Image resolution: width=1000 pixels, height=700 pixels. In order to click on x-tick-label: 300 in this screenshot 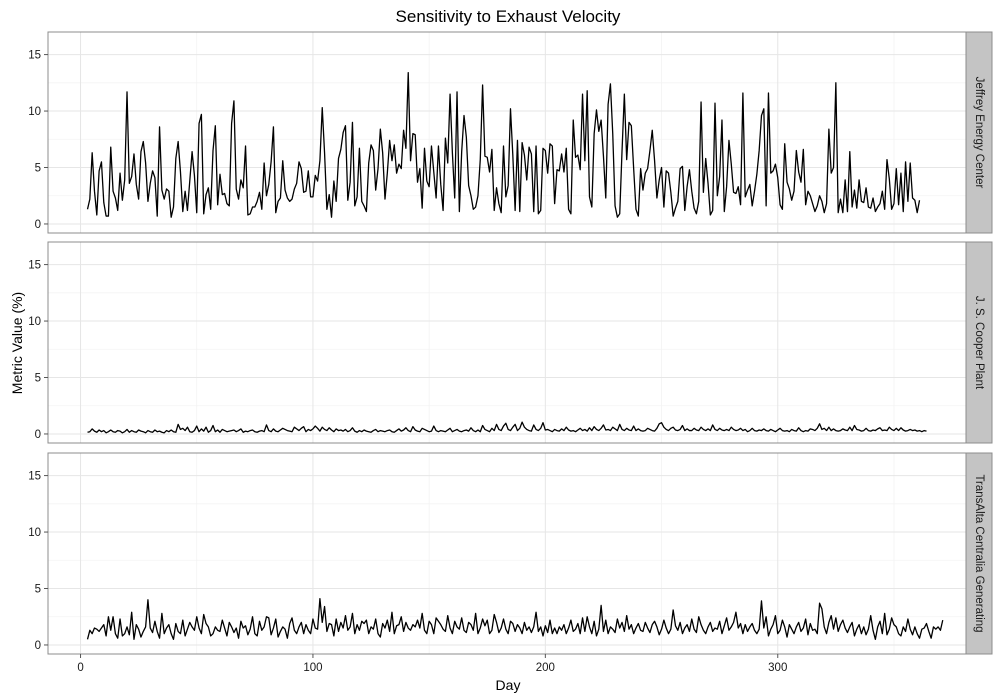, I will do `click(777, 668)`.